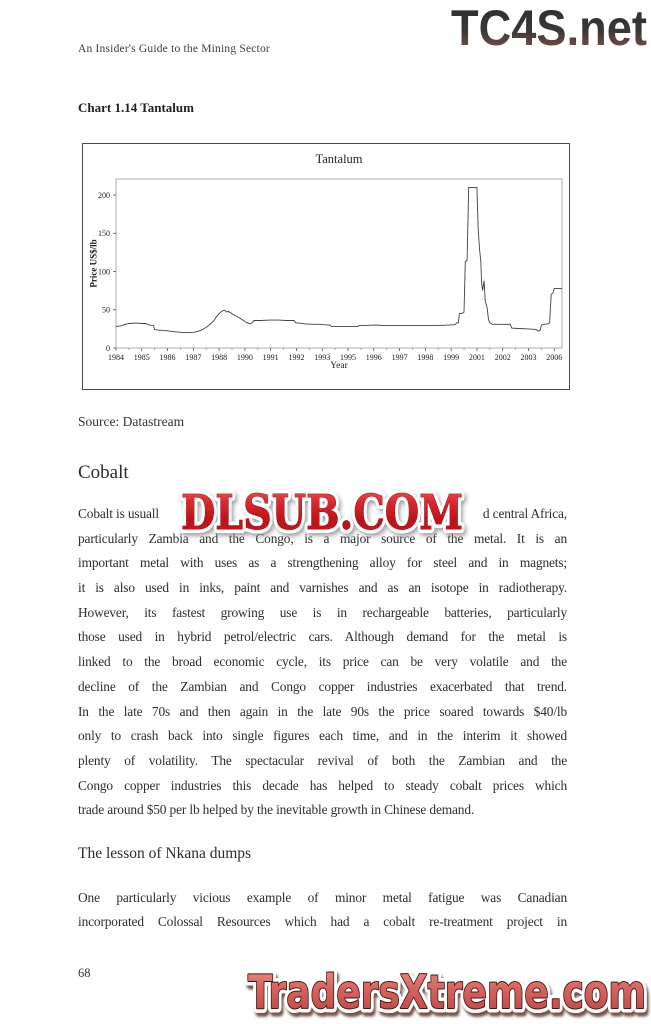 This screenshot has height=1024, width=651. What do you see at coordinates (477, 357) in the screenshot?
I see `x-tick-label: 2001` at bounding box center [477, 357].